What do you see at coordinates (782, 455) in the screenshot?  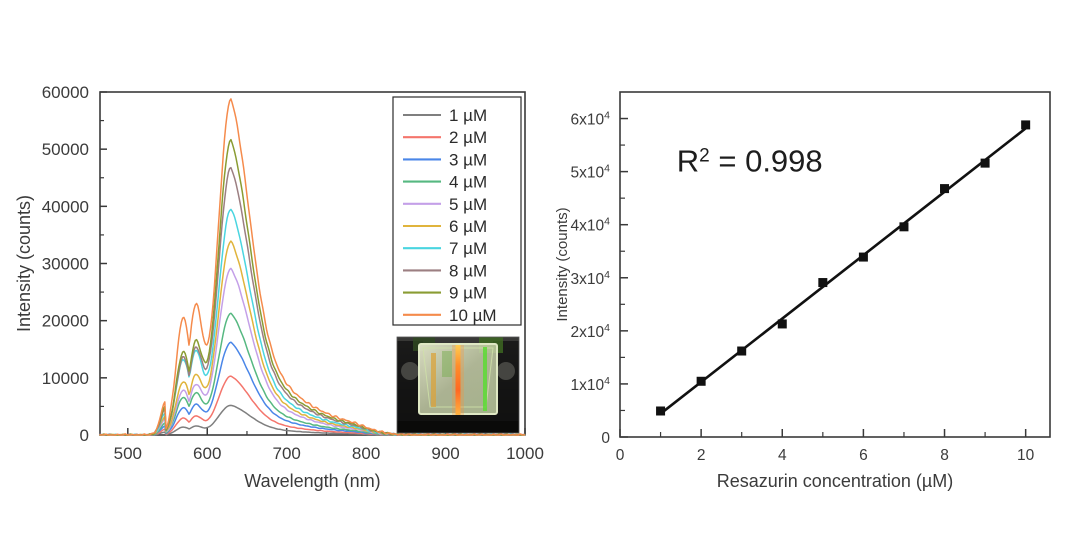 I see `x-tick-label: 4` at bounding box center [782, 455].